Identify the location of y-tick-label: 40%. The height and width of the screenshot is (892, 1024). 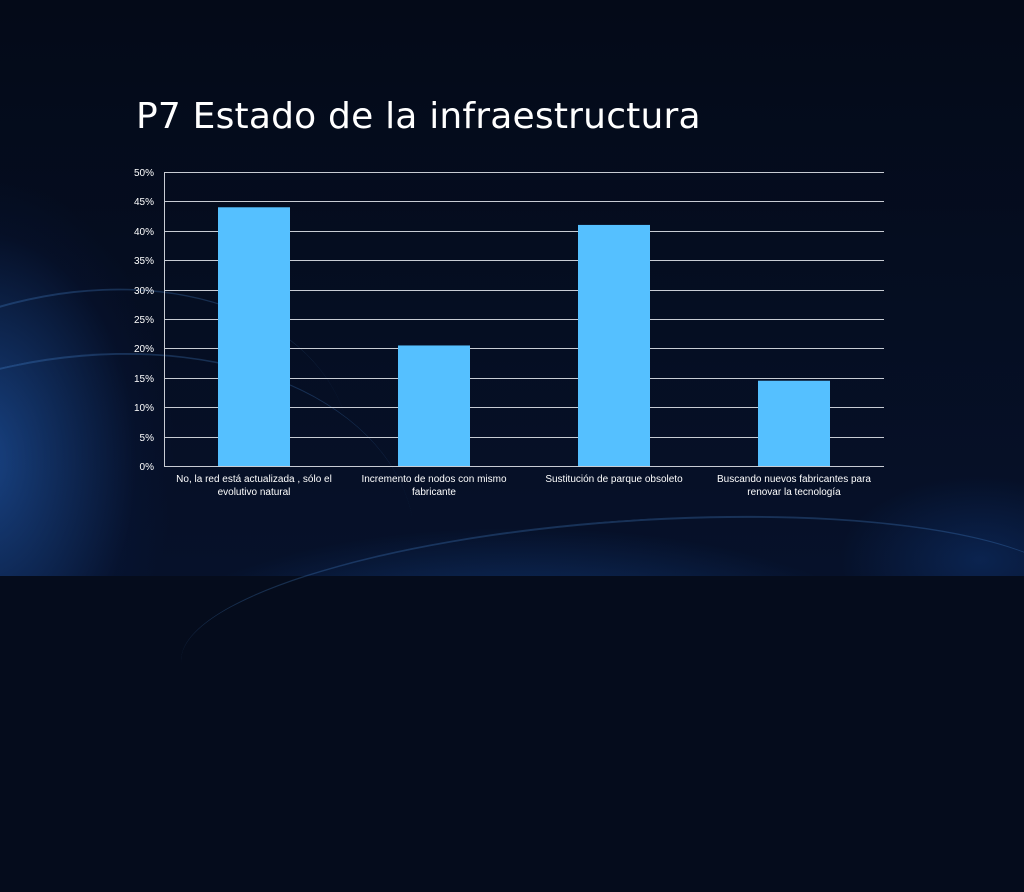
(144, 232).